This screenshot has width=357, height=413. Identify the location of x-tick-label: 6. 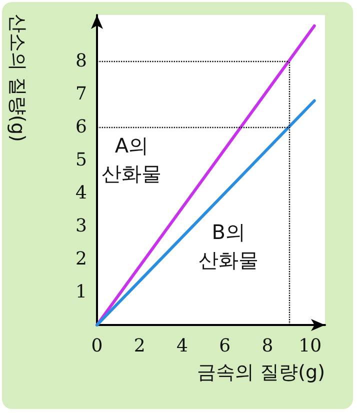
(225, 346).